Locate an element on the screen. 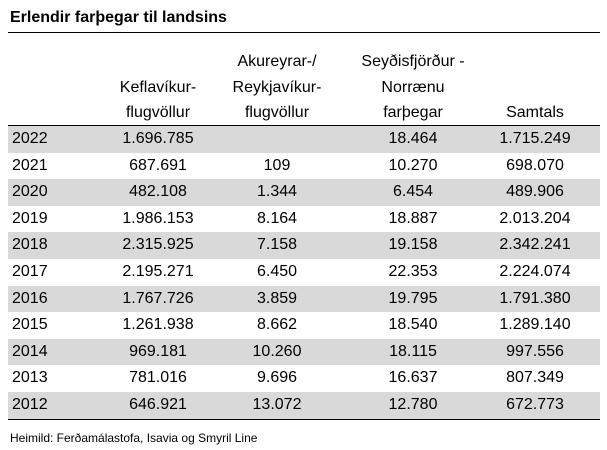 This screenshot has height=450, width=607. value-cell: 1.791.380 is located at coordinates (535, 298).